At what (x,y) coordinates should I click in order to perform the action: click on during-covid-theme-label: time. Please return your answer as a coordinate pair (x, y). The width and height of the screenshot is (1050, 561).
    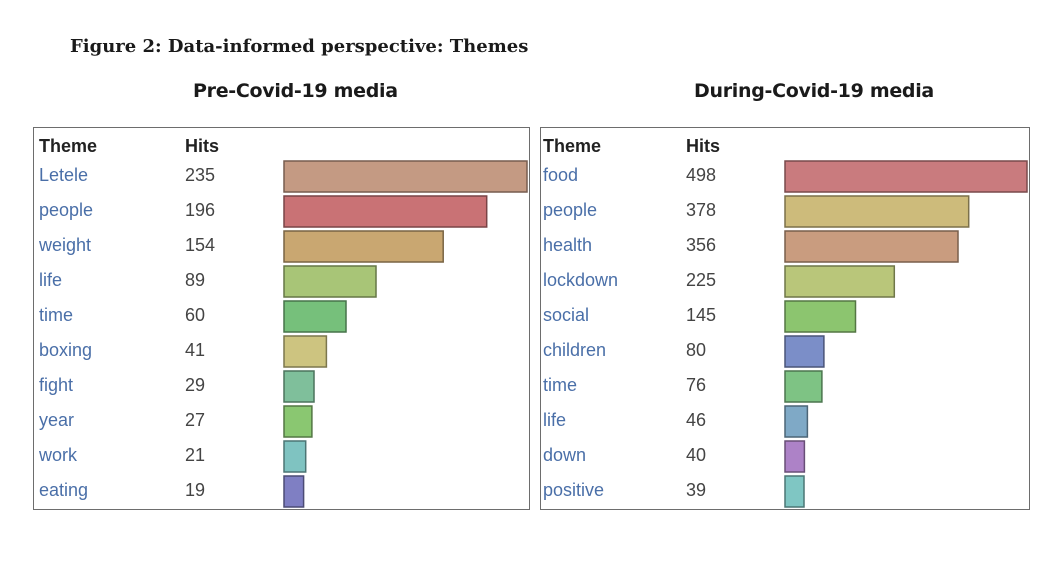
    Looking at the image, I should click on (560, 385).